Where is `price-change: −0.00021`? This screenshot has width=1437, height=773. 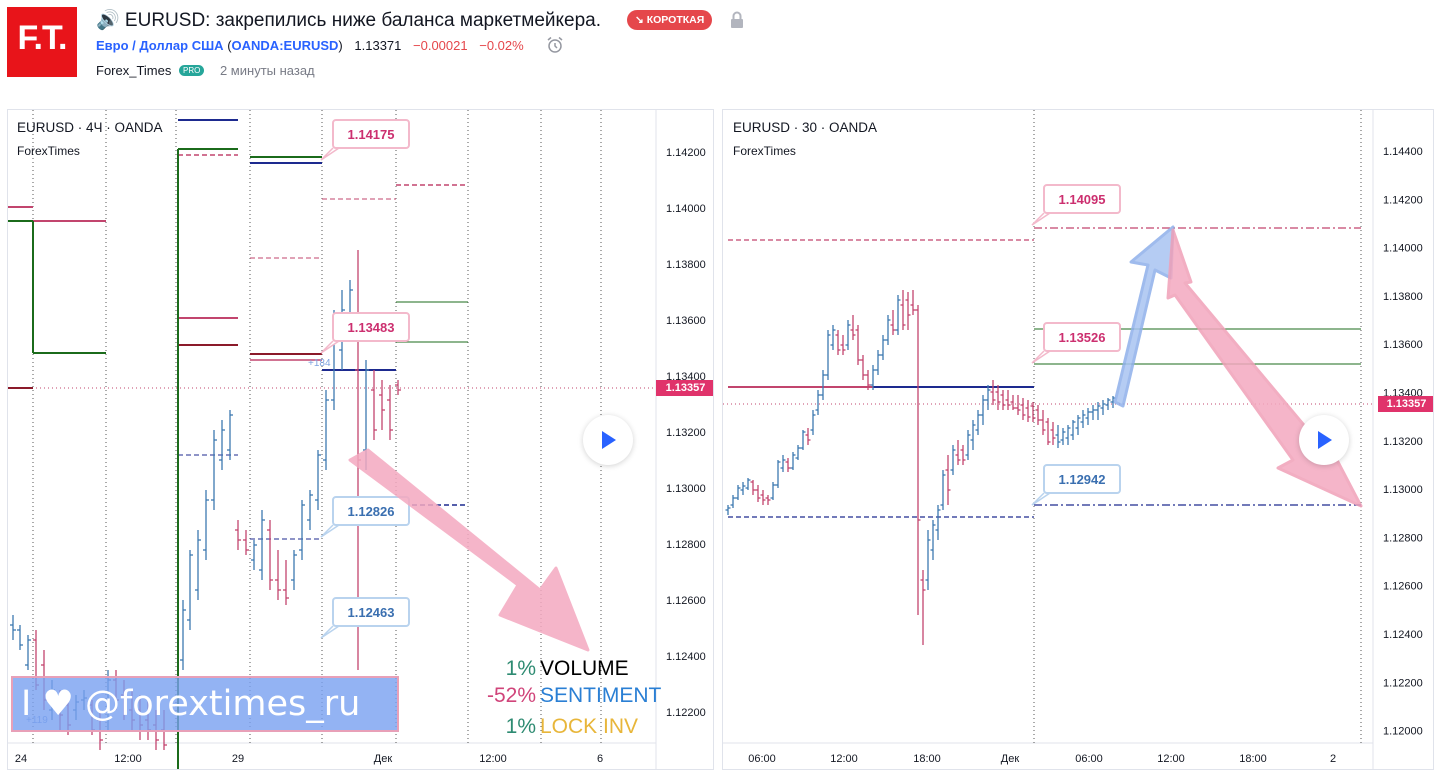 price-change: −0.00021 is located at coordinates (440, 45).